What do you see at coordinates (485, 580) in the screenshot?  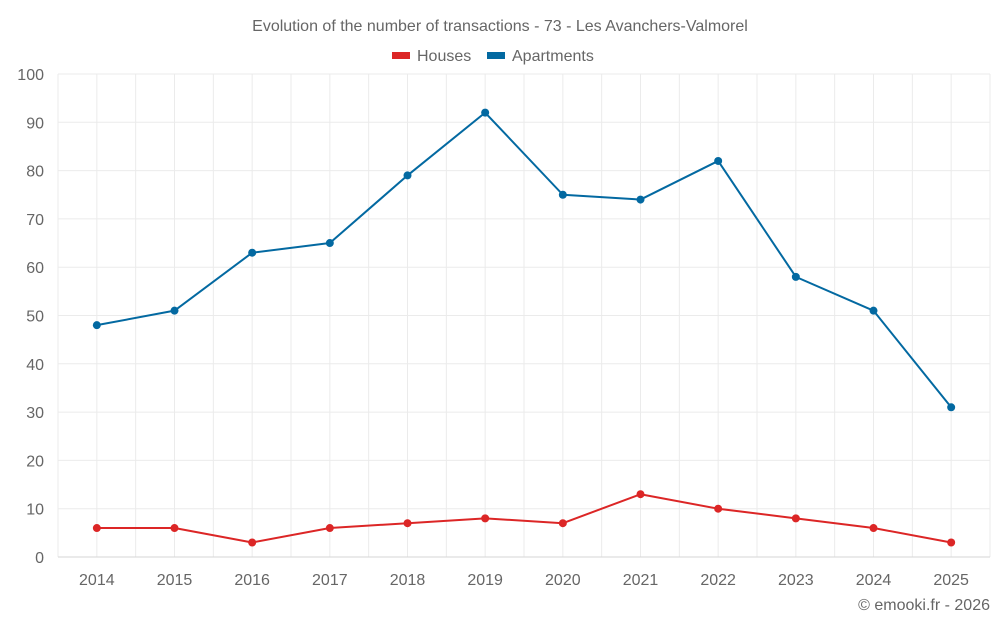 I see `x-tick-label: 2019` at bounding box center [485, 580].